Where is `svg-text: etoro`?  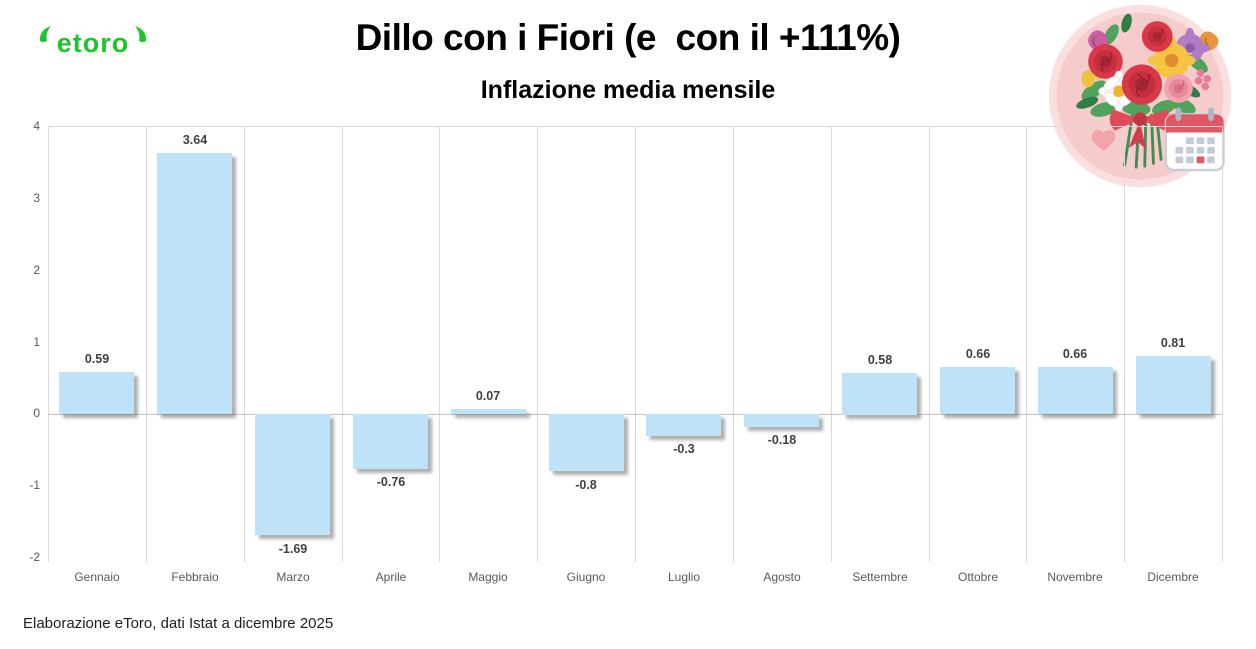 svg-text: etoro is located at coordinates (93, 43).